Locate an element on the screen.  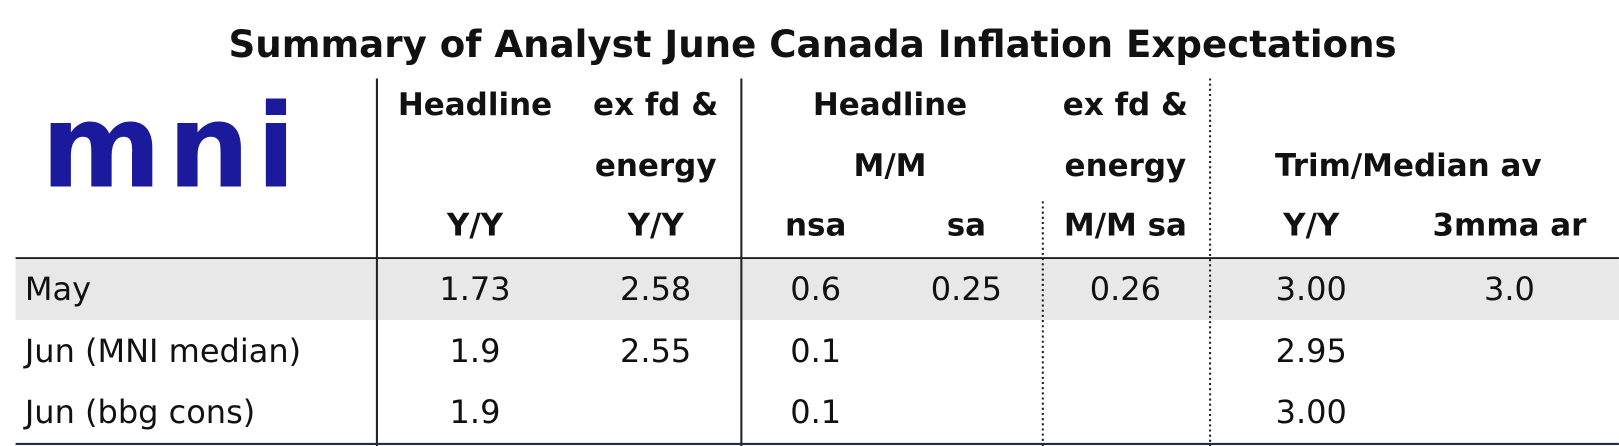
row-label: Jun (MNI median) is located at coordinates (162, 351).